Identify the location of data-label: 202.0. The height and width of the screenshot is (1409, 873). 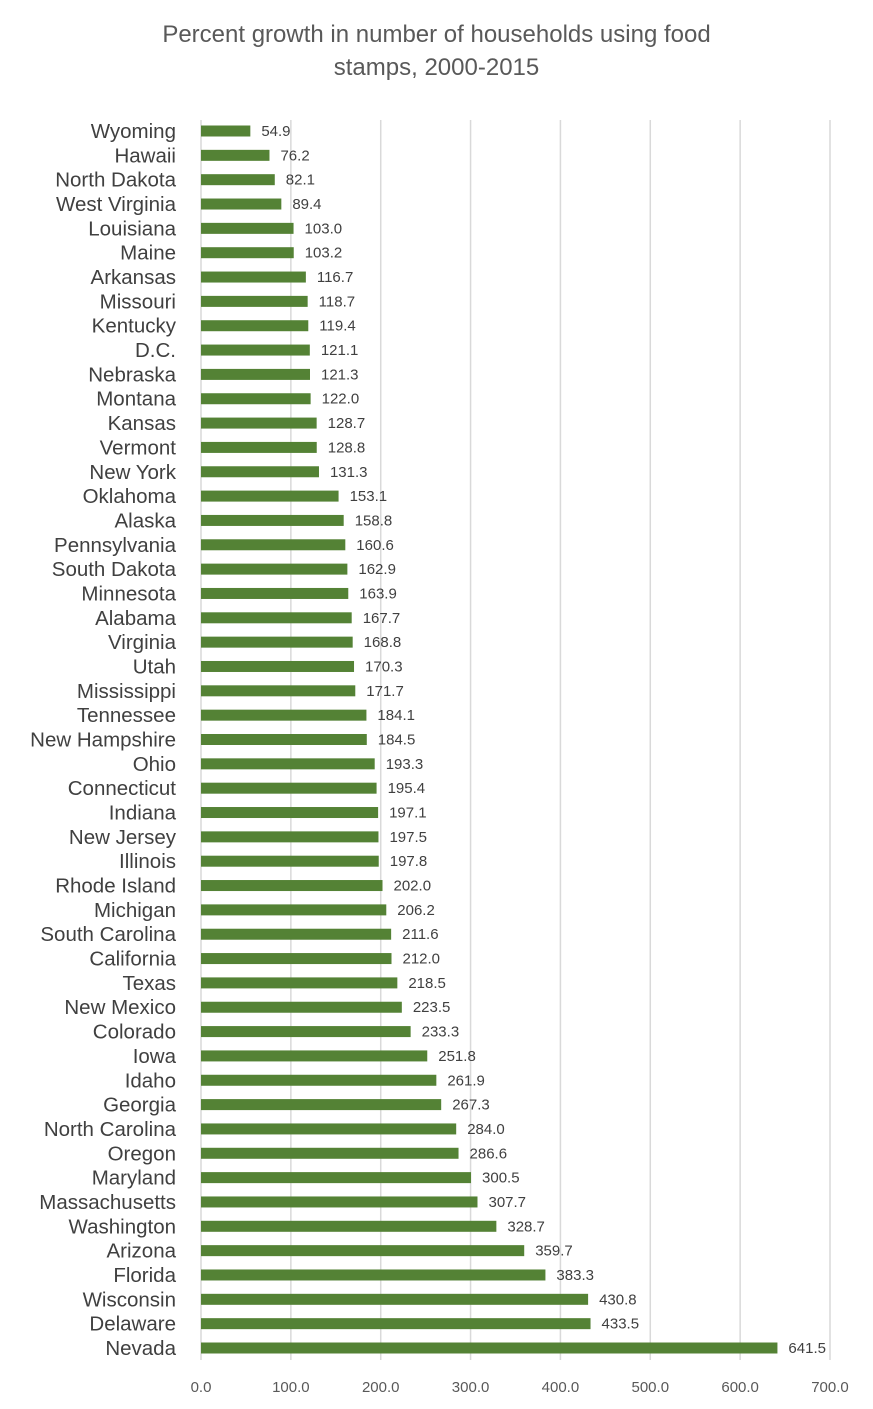
(413, 886).